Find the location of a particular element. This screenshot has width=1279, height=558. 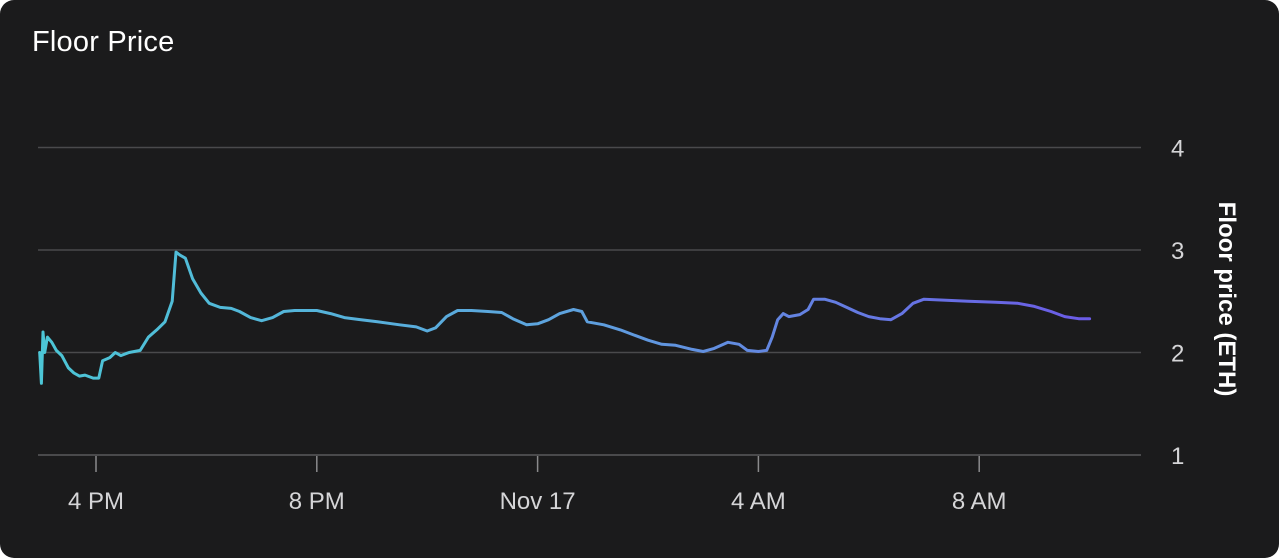

y-tick-label: 2 is located at coordinates (1177, 354).